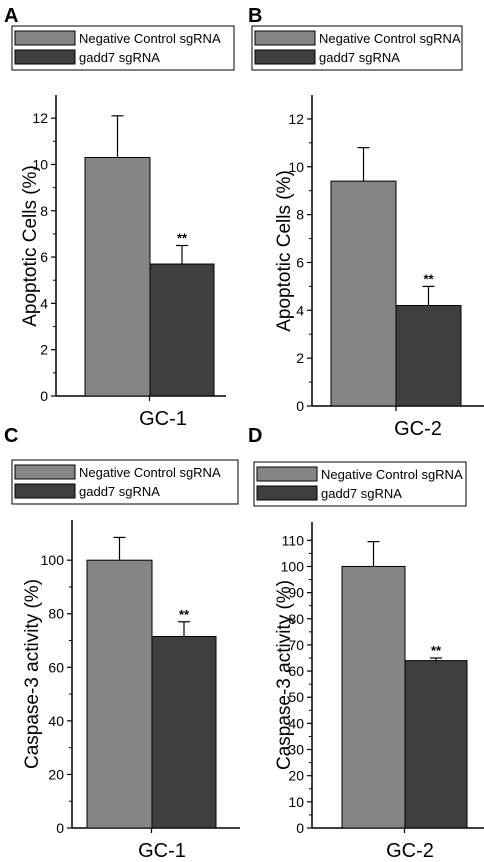 The width and height of the screenshot is (484, 862). Describe the element at coordinates (296, 750) in the screenshot. I see `y-tick-label: 30` at that location.